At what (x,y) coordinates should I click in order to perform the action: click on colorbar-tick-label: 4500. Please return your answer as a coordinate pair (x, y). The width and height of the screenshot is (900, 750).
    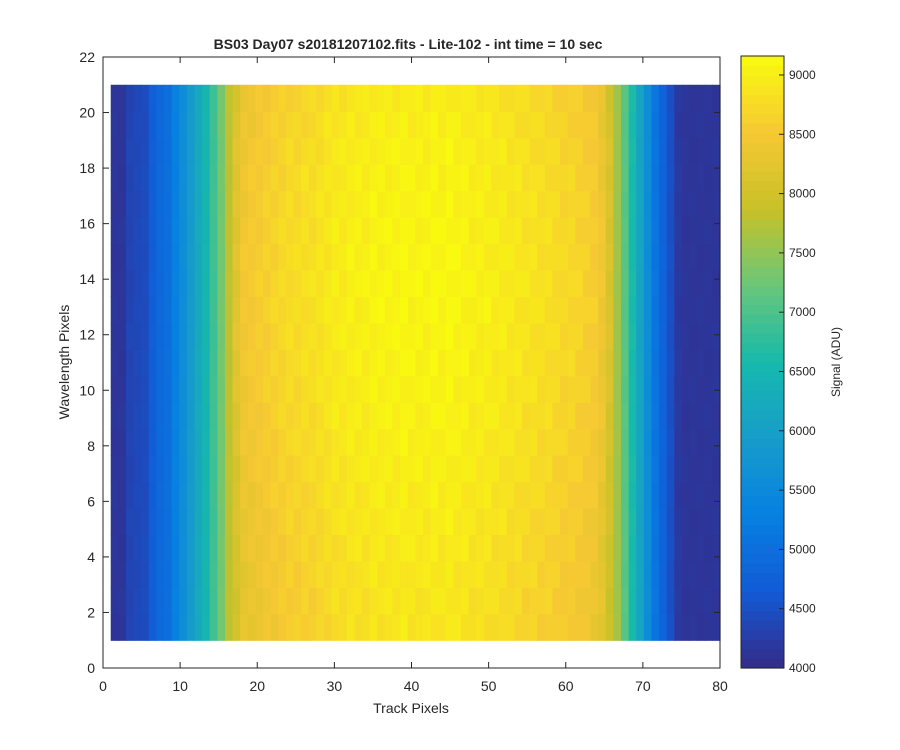
    Looking at the image, I should click on (802, 609).